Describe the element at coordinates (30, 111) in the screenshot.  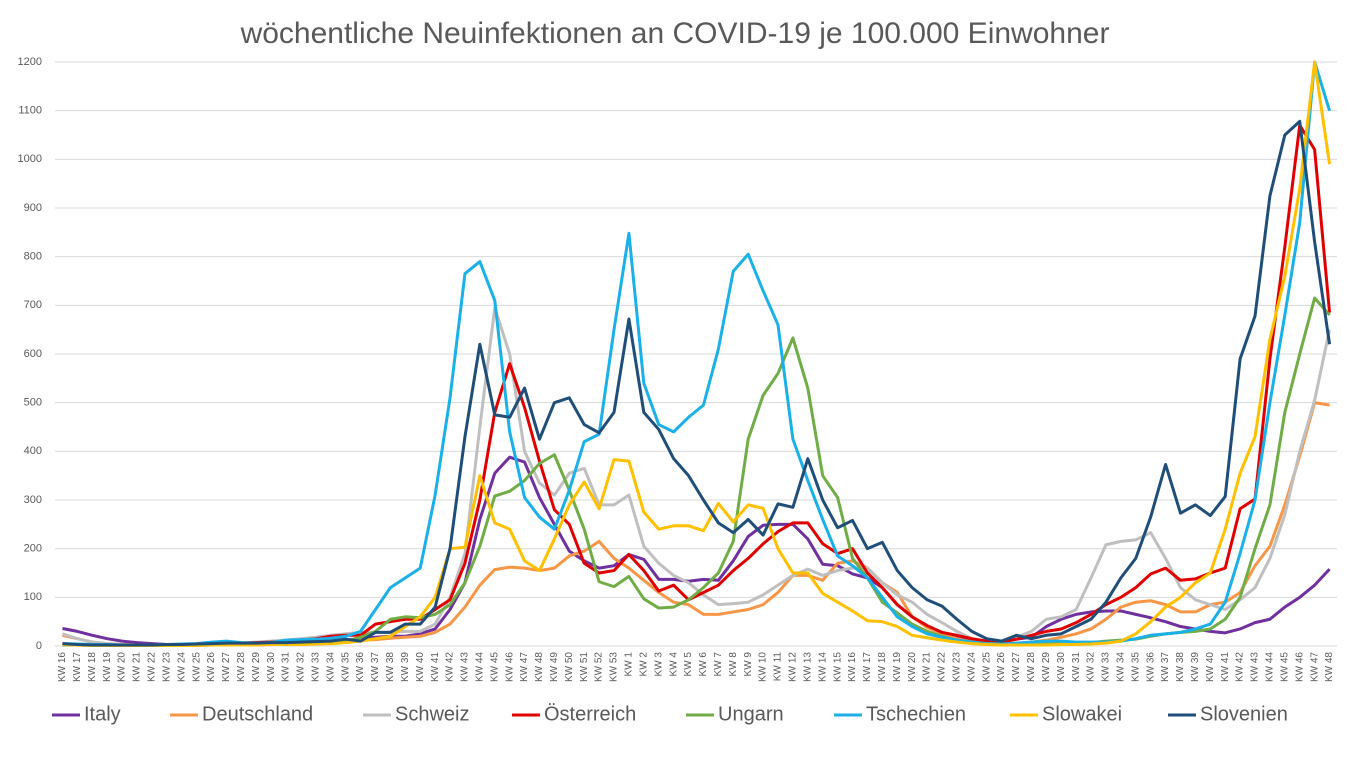
I see `y-tick-label: 1100` at that location.